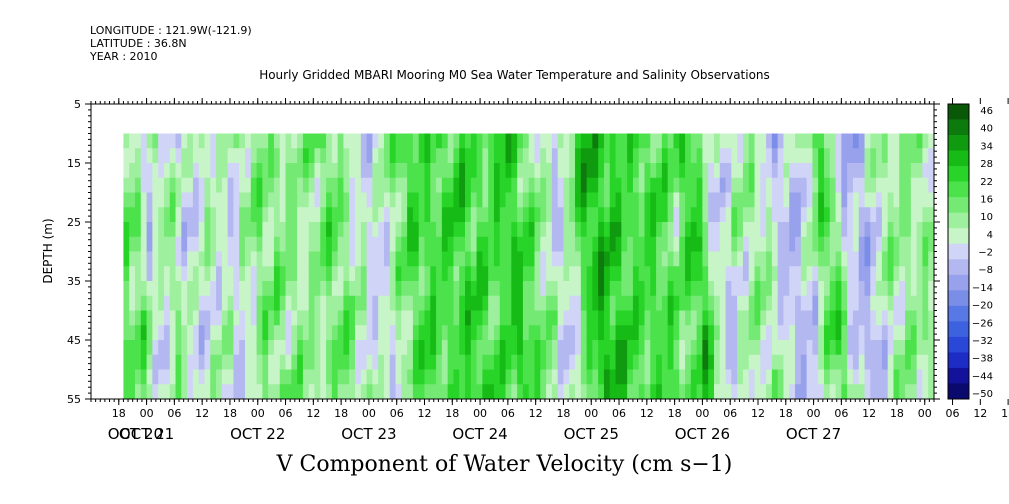 The height and width of the screenshot is (504, 1009). Describe the element at coordinates (74, 399) in the screenshot. I see `y-tick-label: 55` at that location.